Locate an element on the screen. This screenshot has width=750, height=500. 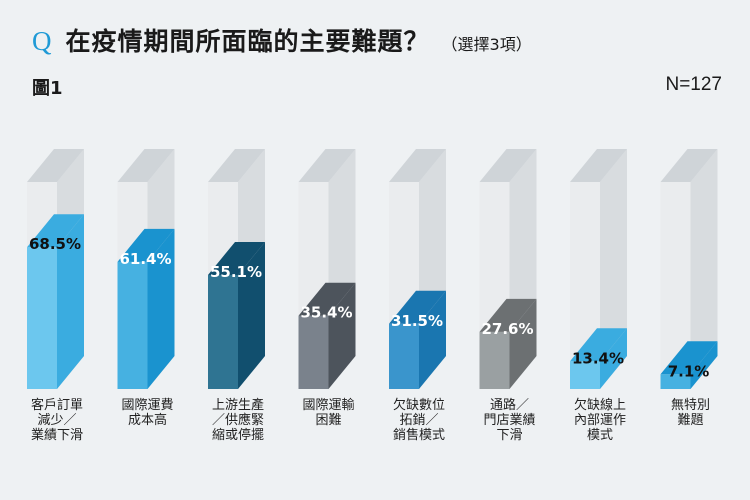
bar-track-side is located at coordinates (704, 269).